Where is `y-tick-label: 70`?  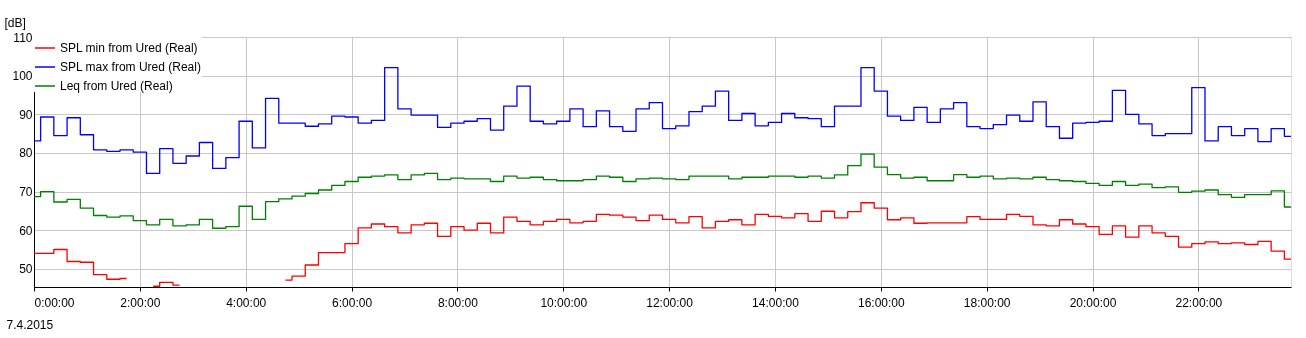
y-tick-label: 70 is located at coordinates (26, 192).